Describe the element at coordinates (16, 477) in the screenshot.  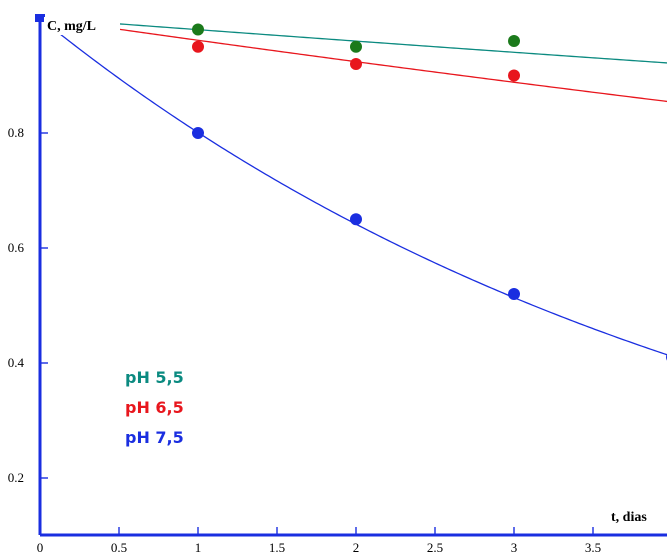
I see `y-tick-label: 0.2` at that location.